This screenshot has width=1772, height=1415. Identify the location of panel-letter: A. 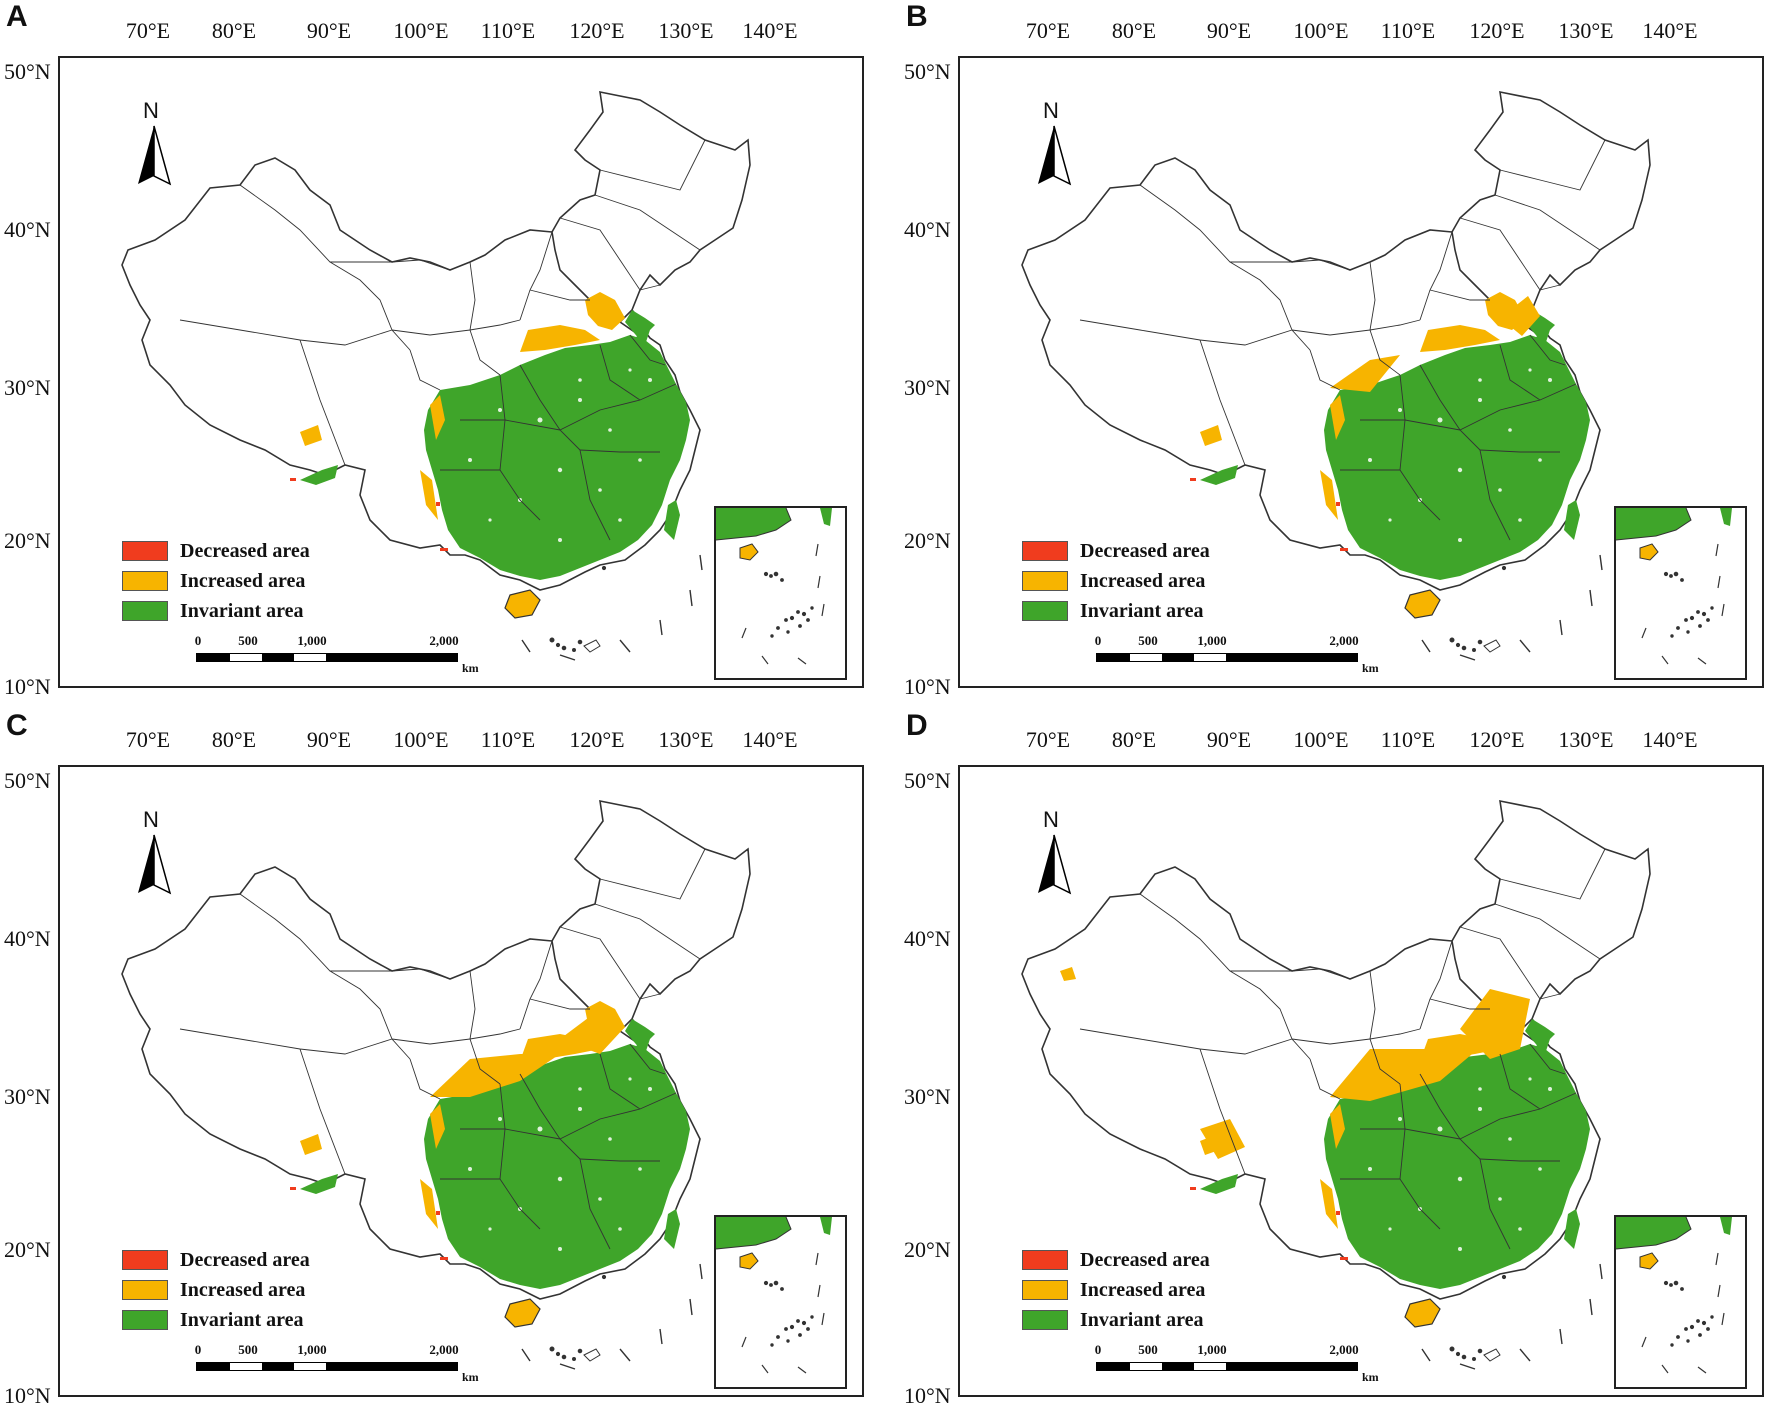
(17, 16).